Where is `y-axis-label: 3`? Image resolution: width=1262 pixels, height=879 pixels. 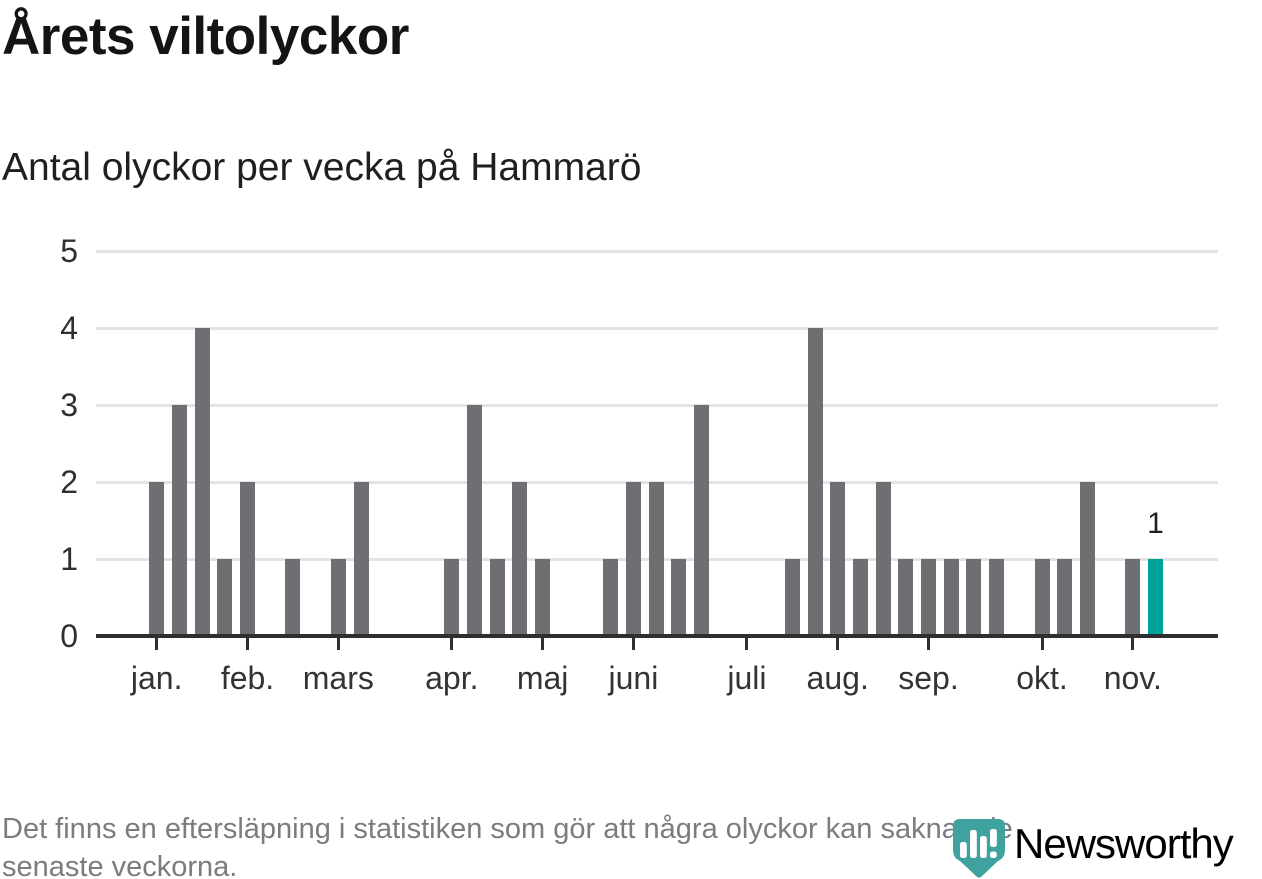
y-axis-label: 3 is located at coordinates (69, 405).